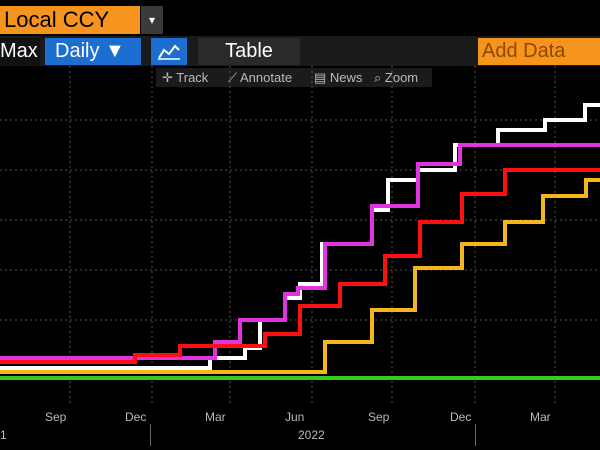  What do you see at coordinates (311, 435) in the screenshot?
I see `year-label: 2022` at bounding box center [311, 435].